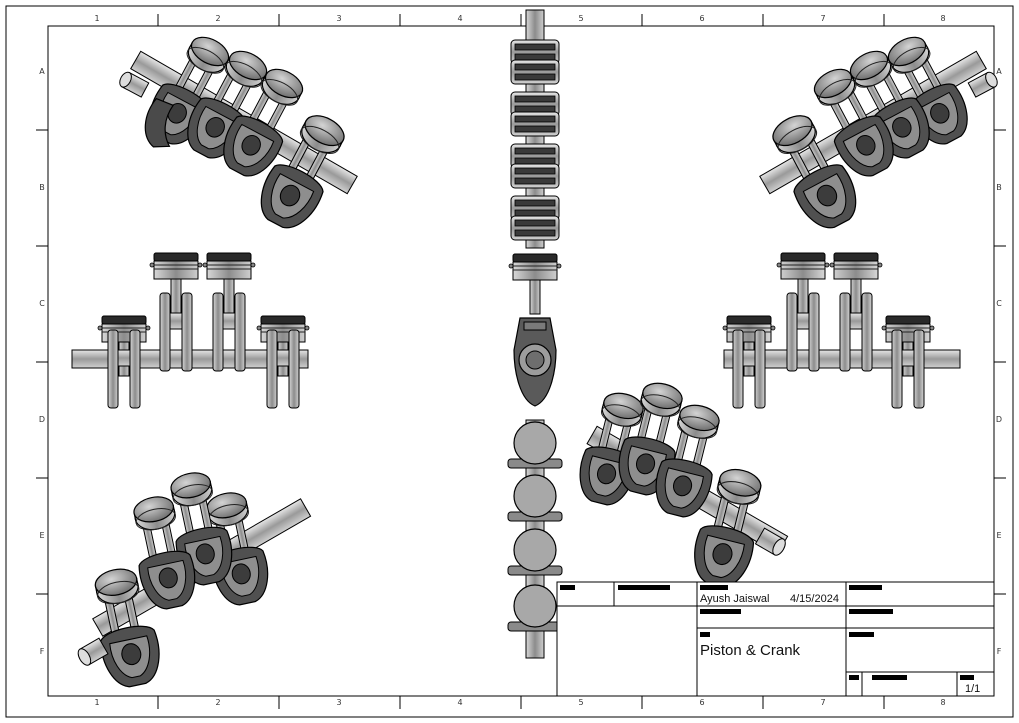  I want to click on isometric-view-top-right, so click(878, 132).